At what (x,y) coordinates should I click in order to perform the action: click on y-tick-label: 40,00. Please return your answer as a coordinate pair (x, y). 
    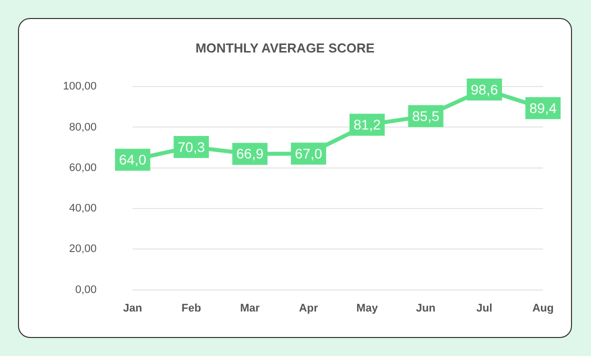
    Looking at the image, I should click on (83, 208).